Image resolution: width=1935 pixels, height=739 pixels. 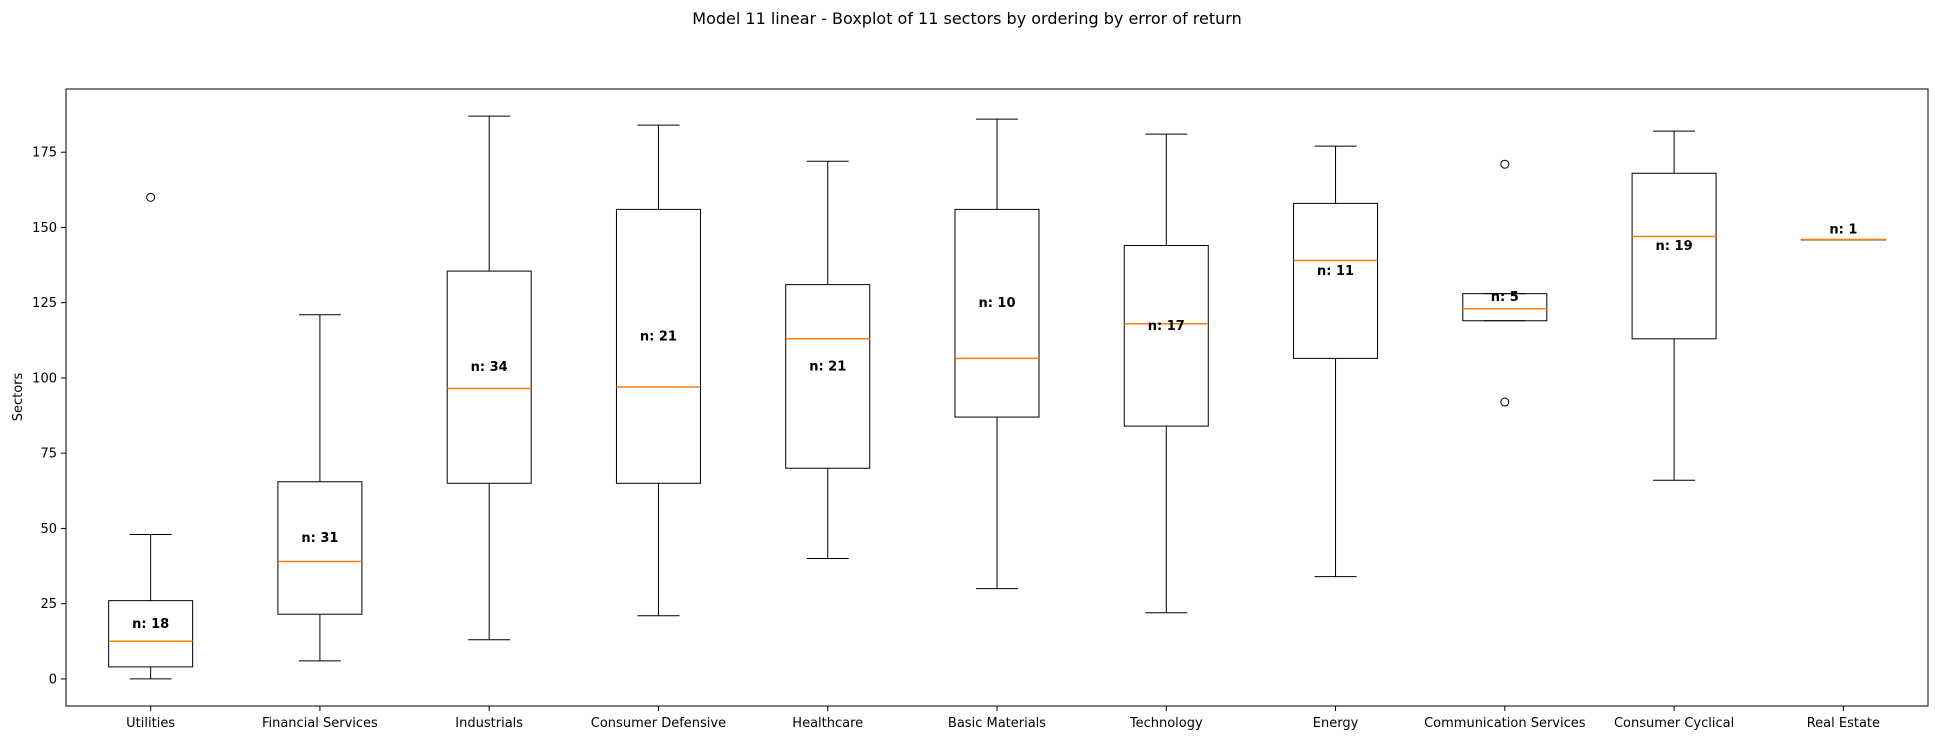 What do you see at coordinates (1336, 361) in the screenshot?
I see `box-energy: n: 11` at bounding box center [1336, 361].